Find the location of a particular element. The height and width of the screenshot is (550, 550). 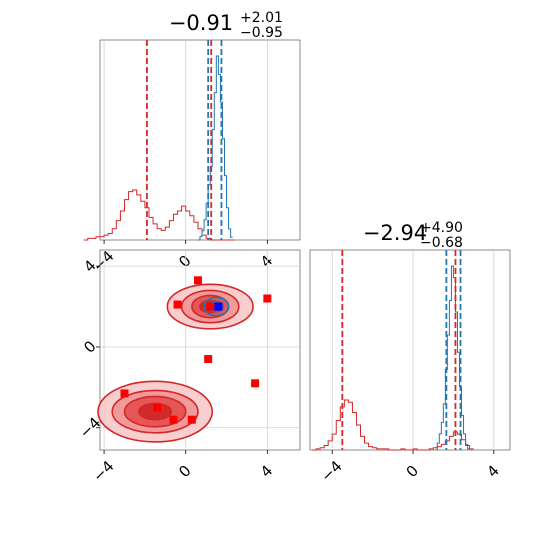

panel2-xtick-label-0: −4 is located at coordinates (103, 471).